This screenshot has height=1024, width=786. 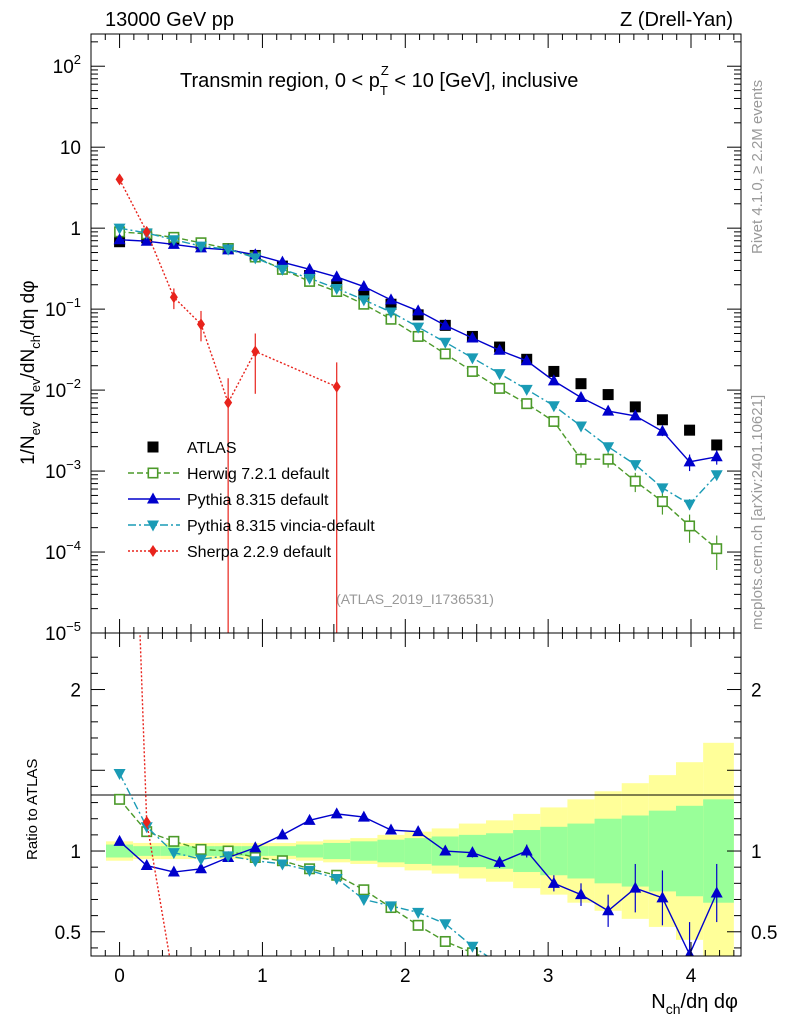 What do you see at coordinates (169, 20) in the screenshot?
I see `header-left-label: 13000 GeV pp` at bounding box center [169, 20].